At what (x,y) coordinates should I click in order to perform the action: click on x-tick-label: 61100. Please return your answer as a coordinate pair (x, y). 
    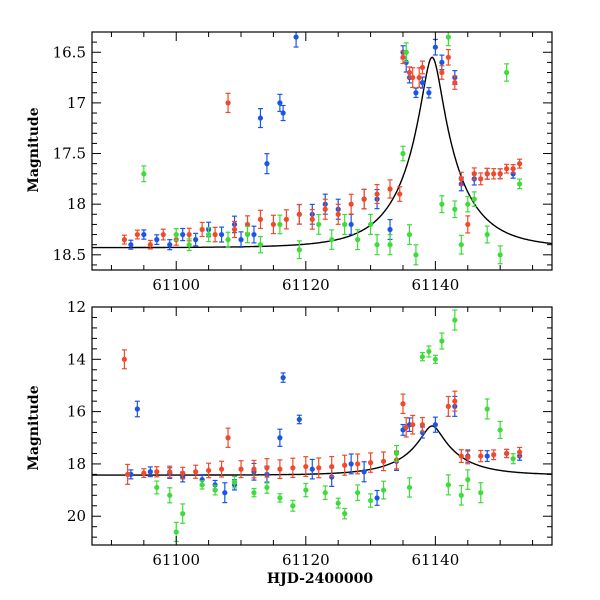
    Looking at the image, I should click on (176, 285).